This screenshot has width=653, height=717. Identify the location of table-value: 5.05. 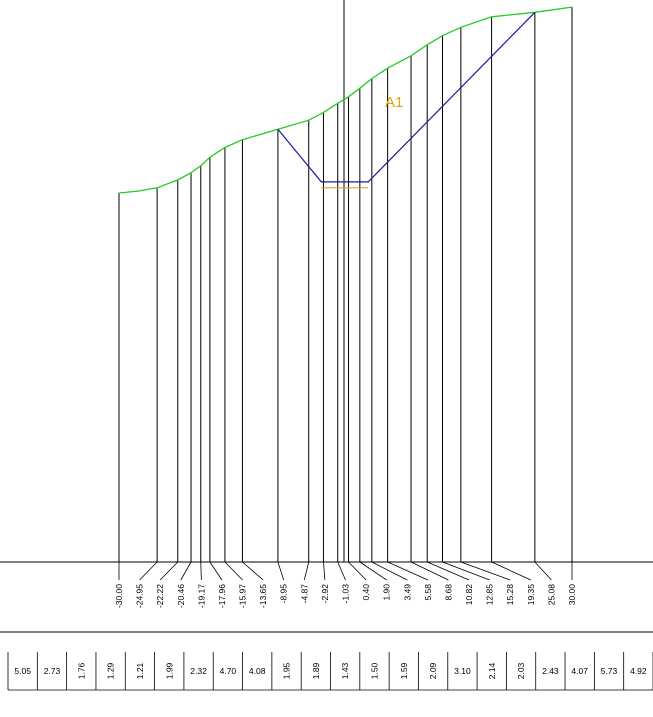
(22, 671).